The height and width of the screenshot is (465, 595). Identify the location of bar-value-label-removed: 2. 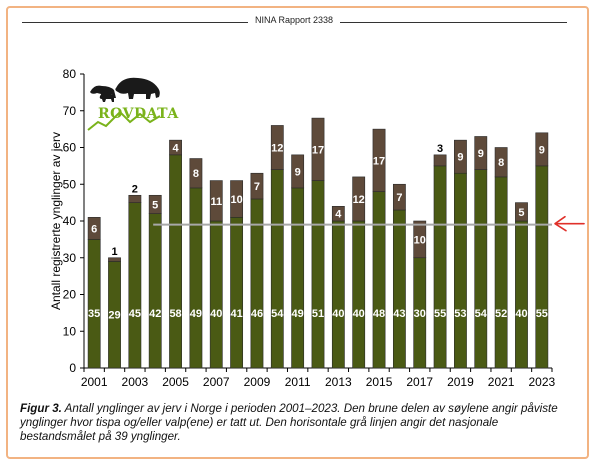
(135, 189).